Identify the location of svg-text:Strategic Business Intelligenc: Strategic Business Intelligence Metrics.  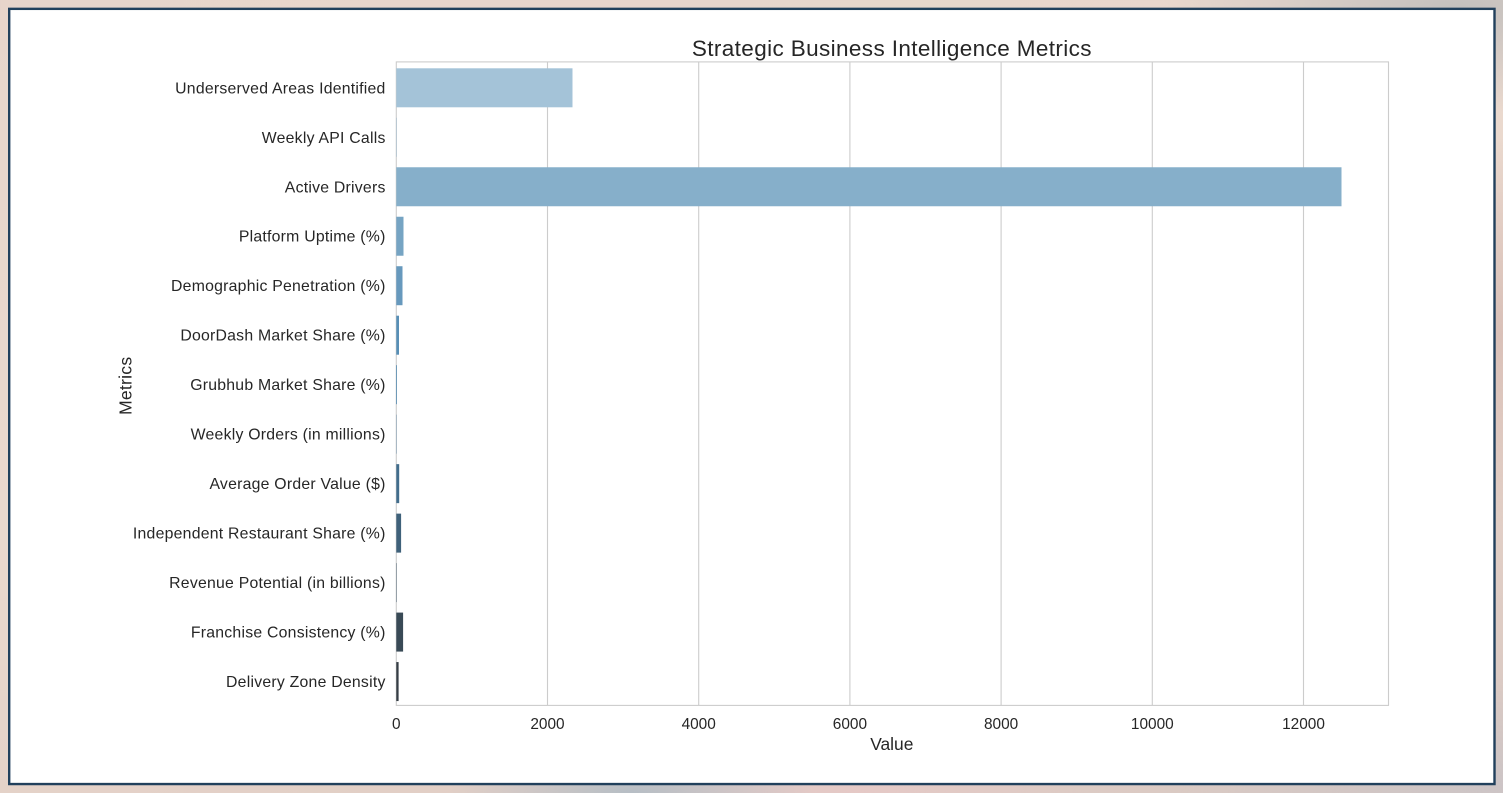
(892, 48).